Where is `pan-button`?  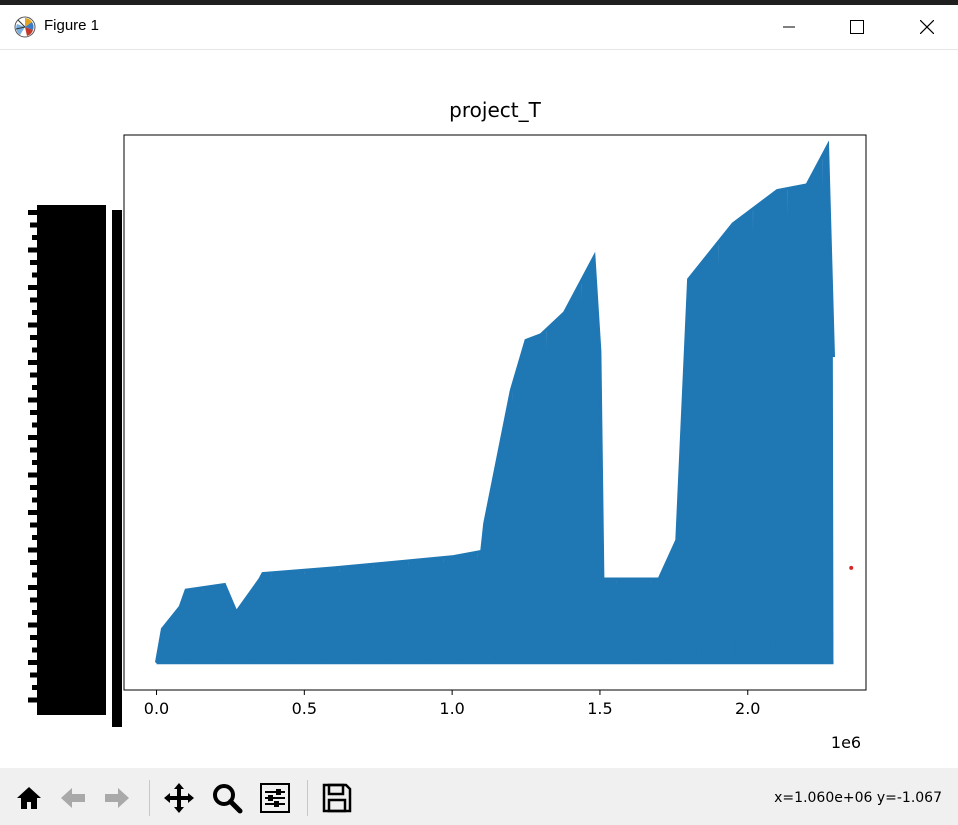 pan-button is located at coordinates (179, 798).